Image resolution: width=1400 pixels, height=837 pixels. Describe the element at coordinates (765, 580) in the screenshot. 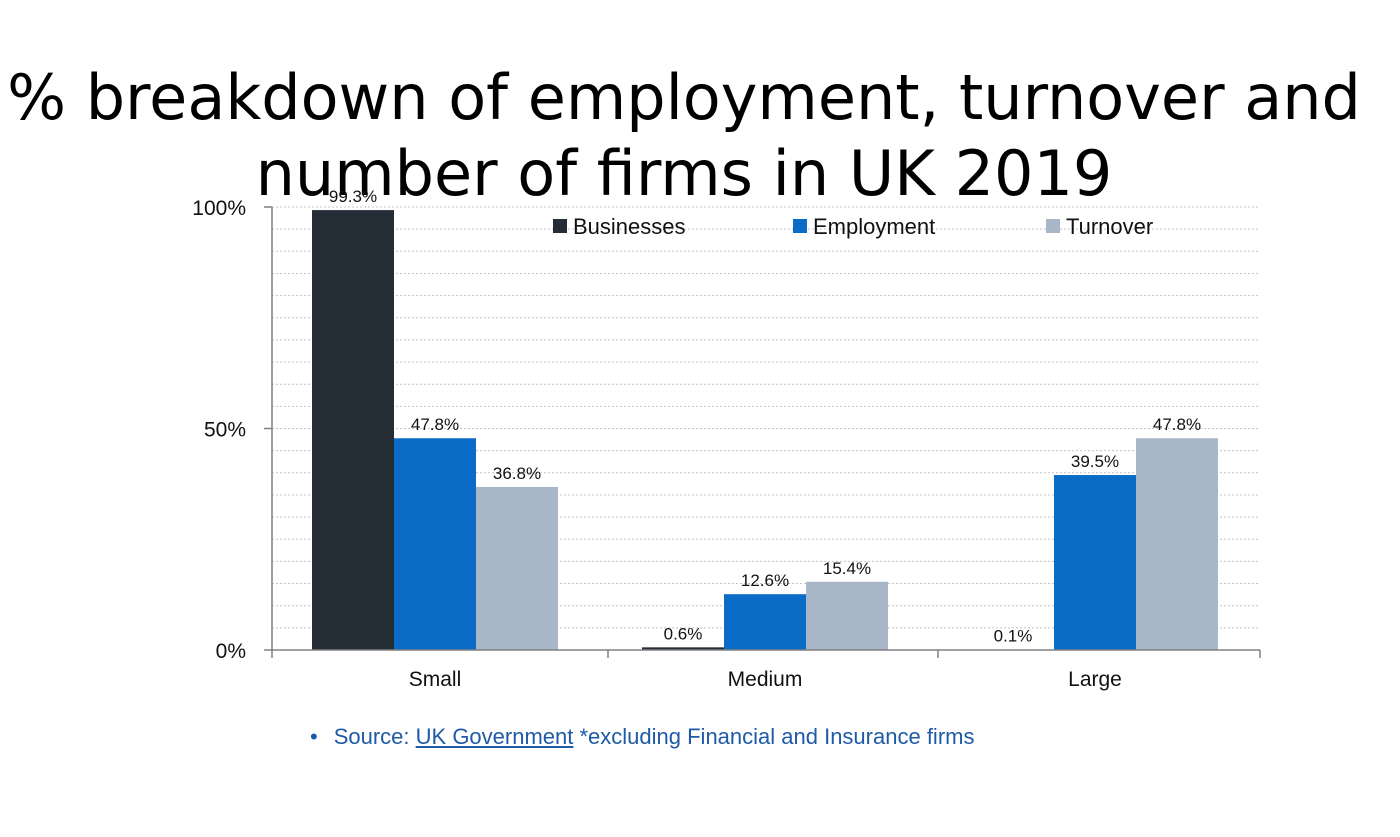

I see `data-label: 12.6%` at that location.